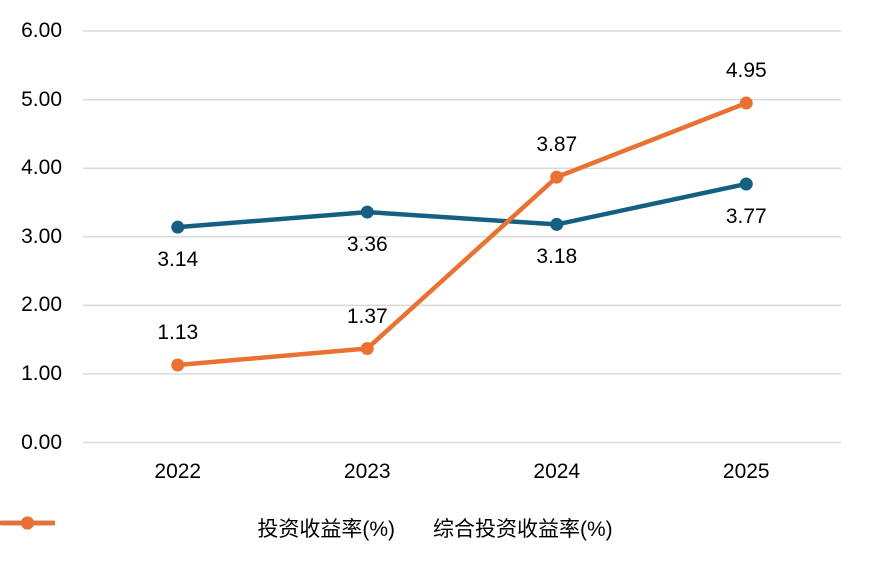  Describe the element at coordinates (367, 245) in the screenshot. I see `data-label: 3.36` at that location.